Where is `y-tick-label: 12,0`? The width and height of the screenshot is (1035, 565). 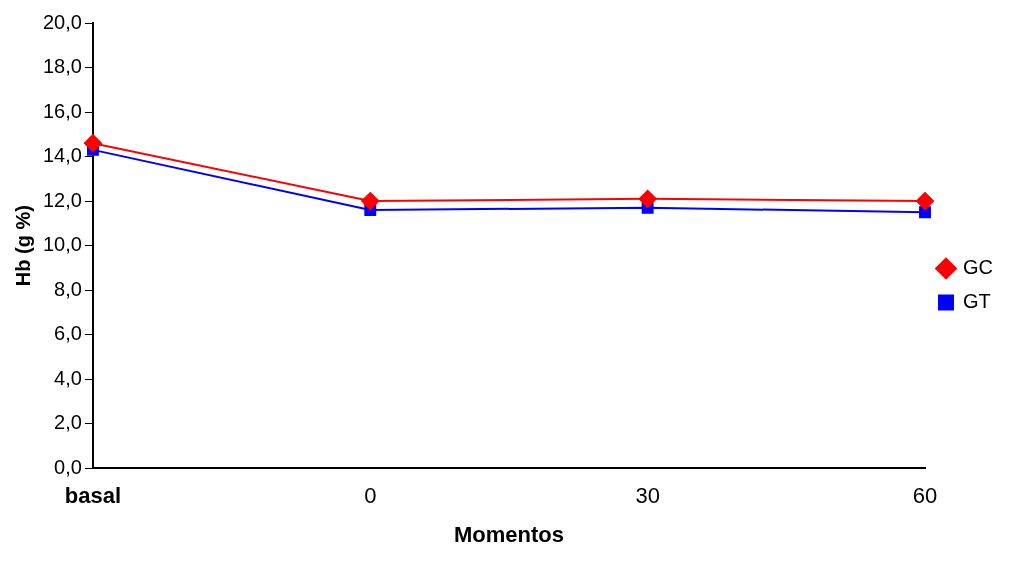 y-tick-label: 12,0 is located at coordinates (62, 199).